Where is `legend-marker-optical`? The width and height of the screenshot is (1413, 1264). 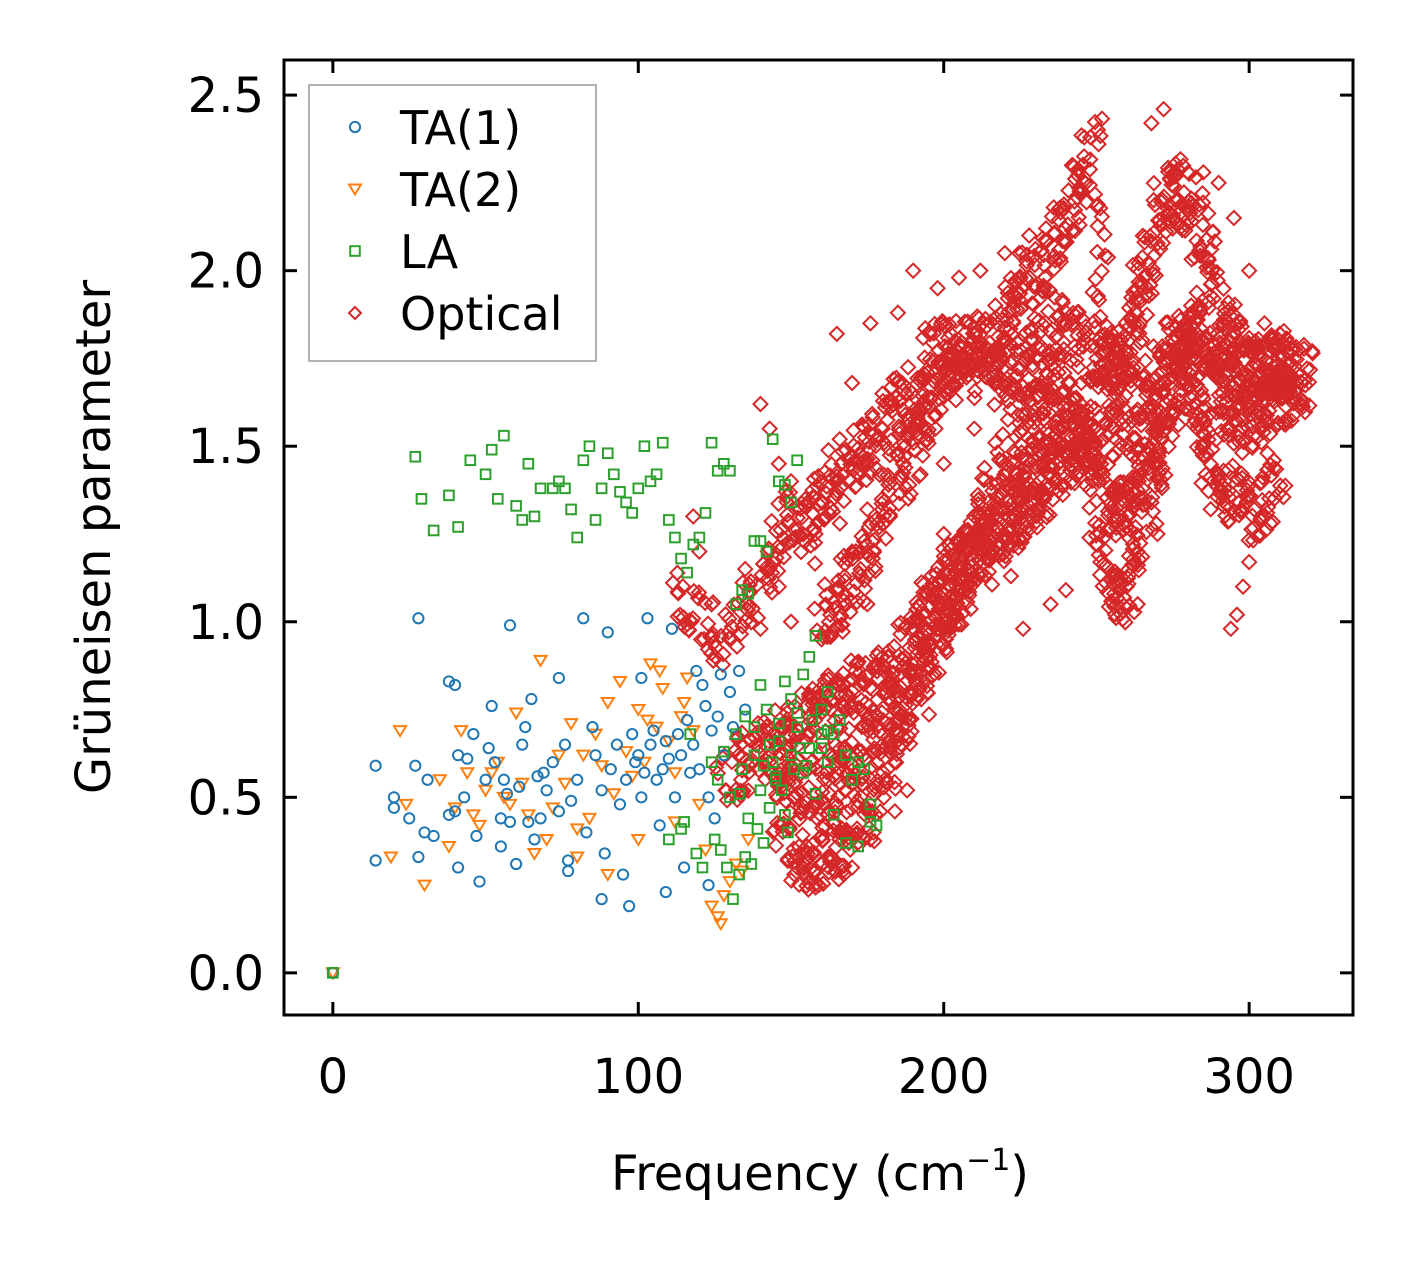
legend-marker-optical is located at coordinates (355, 313).